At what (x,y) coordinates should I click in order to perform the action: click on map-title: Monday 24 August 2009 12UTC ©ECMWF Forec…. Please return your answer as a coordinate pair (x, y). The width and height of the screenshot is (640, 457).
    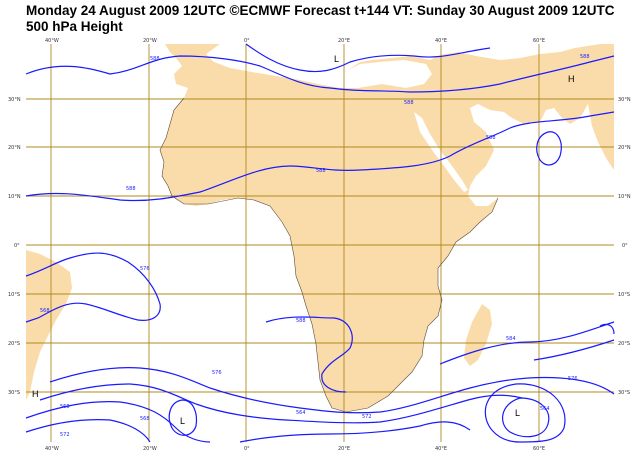
    Looking at the image, I should click on (320, 19).